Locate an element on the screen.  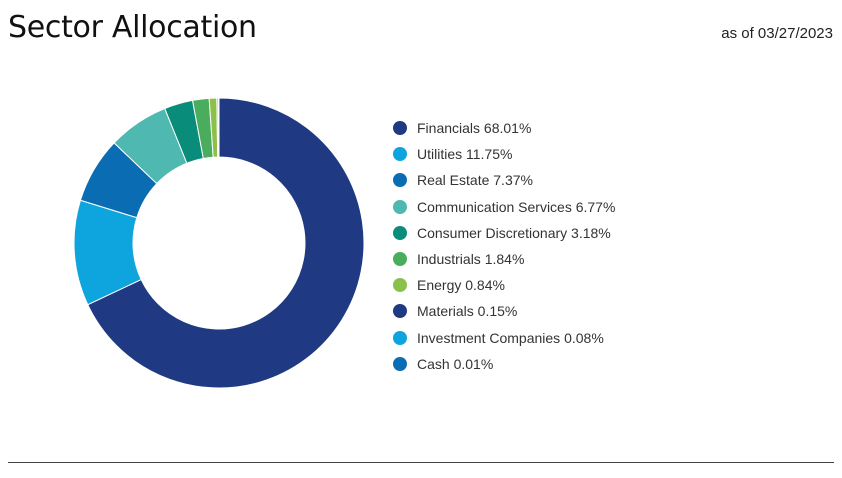
legend-item-utilities: Utilities 11.75% is located at coordinates (504, 154).